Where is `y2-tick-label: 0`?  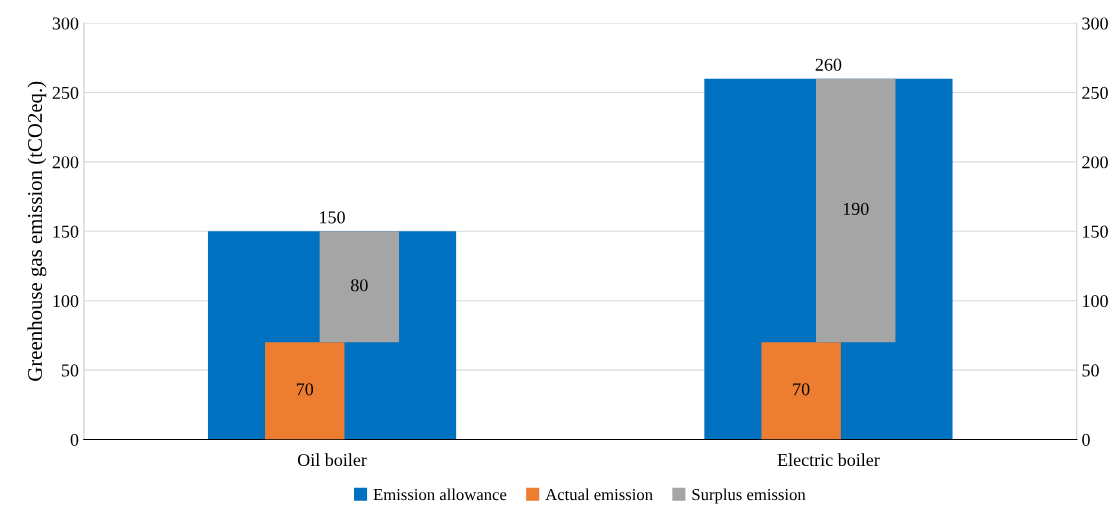 y2-tick-label: 0 is located at coordinates (1086, 439).